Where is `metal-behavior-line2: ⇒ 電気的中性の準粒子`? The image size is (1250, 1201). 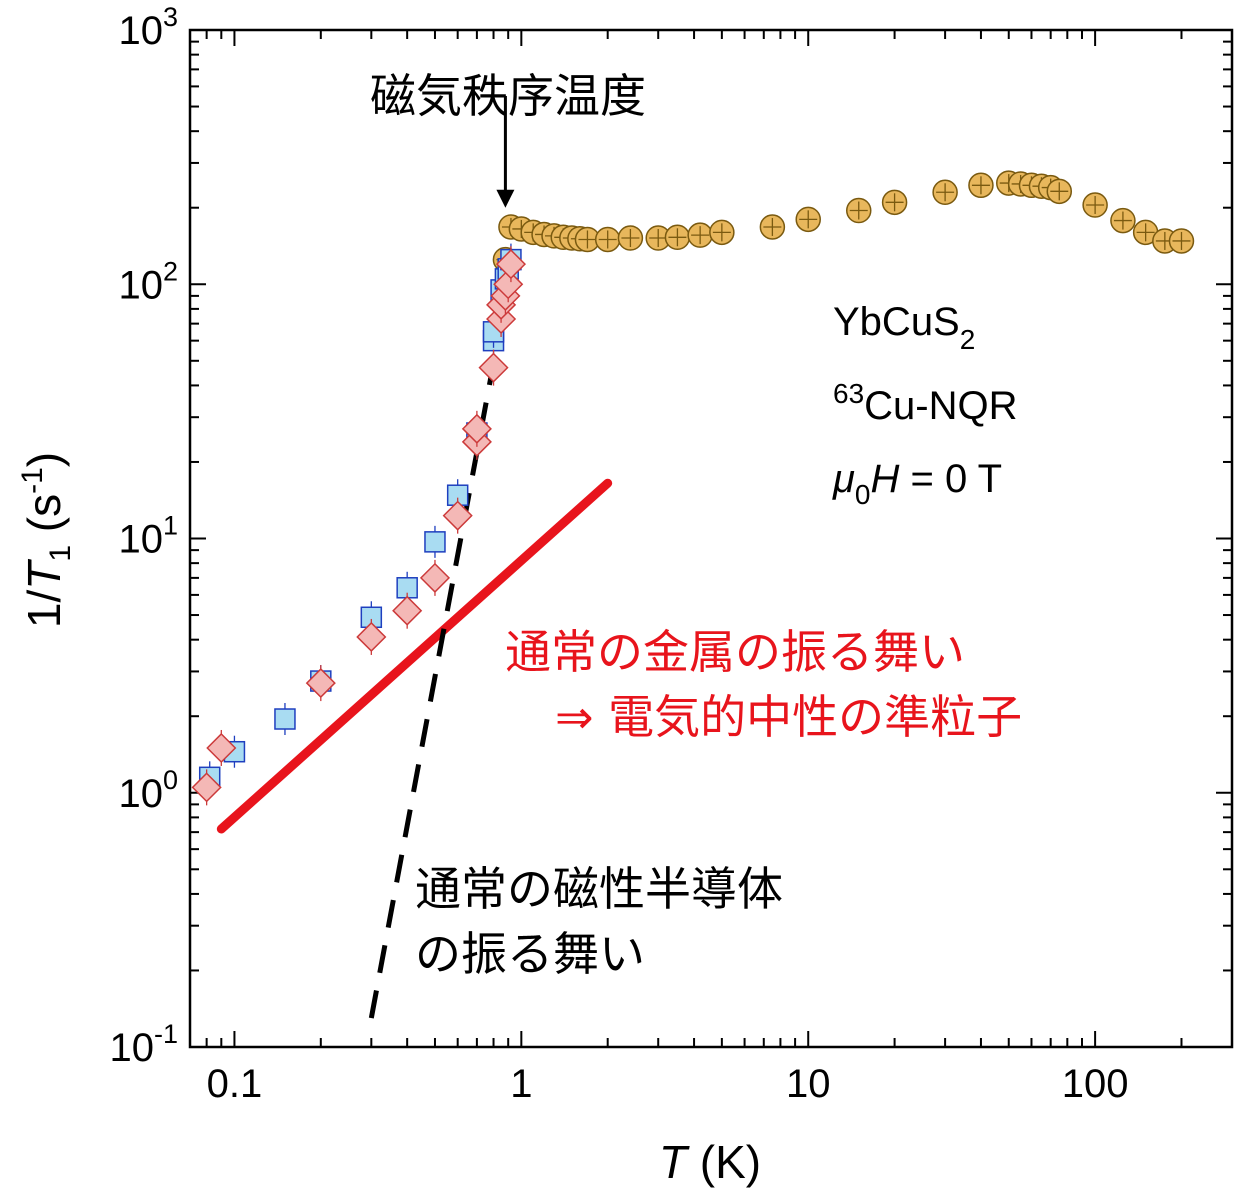 metal-behavior-line2: ⇒ 電気的中性の準粒子 is located at coordinates (788, 717).